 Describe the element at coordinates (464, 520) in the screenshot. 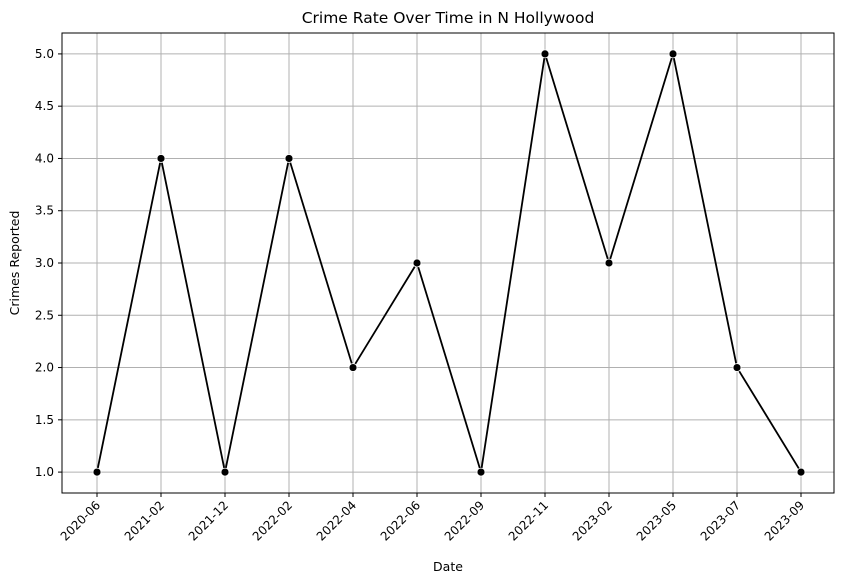

I see `x-tick-label: 2022-09` at that location.